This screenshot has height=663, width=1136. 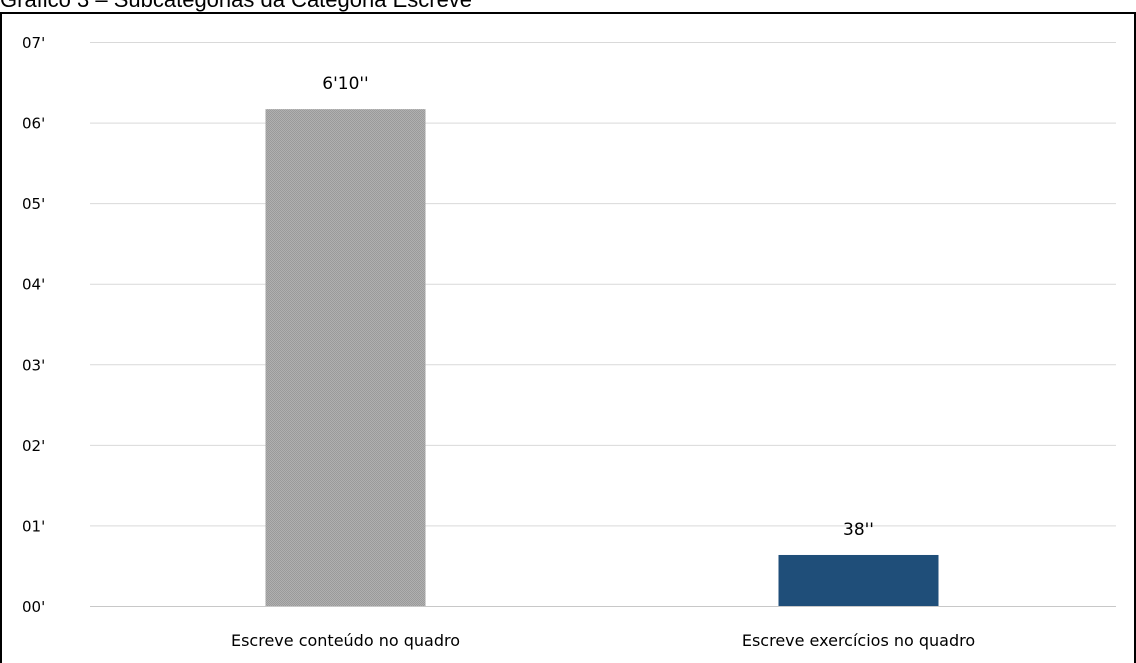 I want to click on y-tick-label: 01', so click(x=33, y=526).